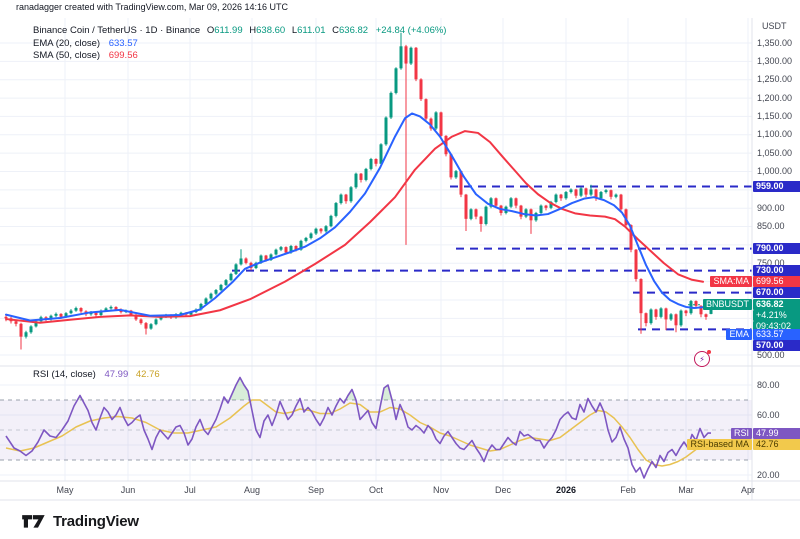  Describe the element at coordinates (411, 30) in the screenshot. I see `change-value: +24.84 (+4.06%)` at that location.